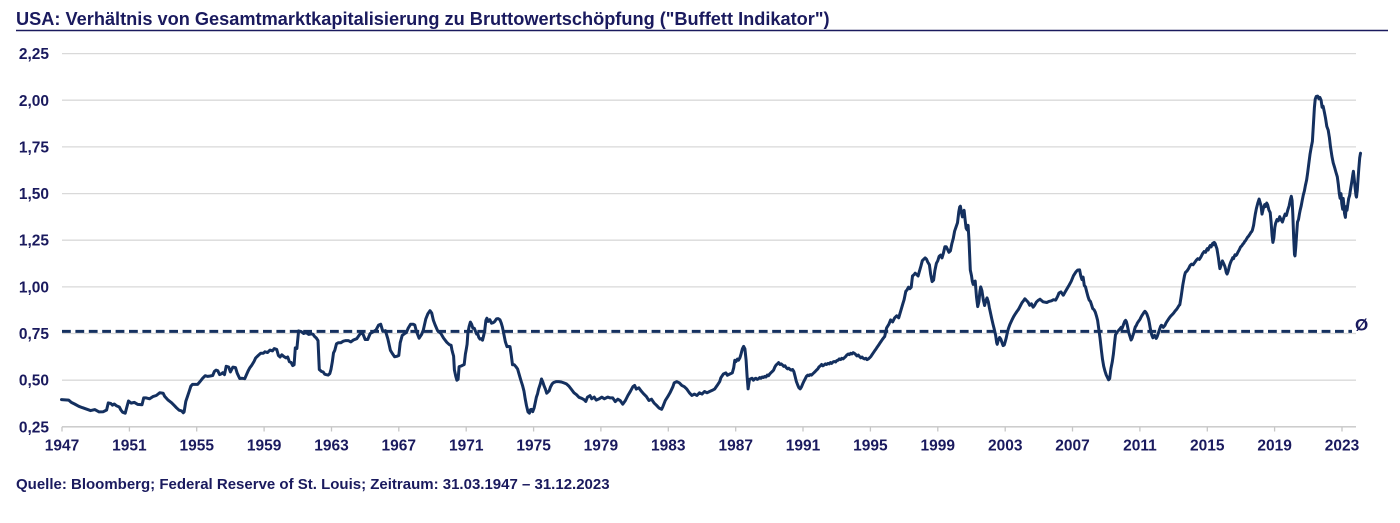 The height and width of the screenshot is (523, 1400). What do you see at coordinates (34, 101) in the screenshot?
I see `svg-text: 2,00` at bounding box center [34, 101].